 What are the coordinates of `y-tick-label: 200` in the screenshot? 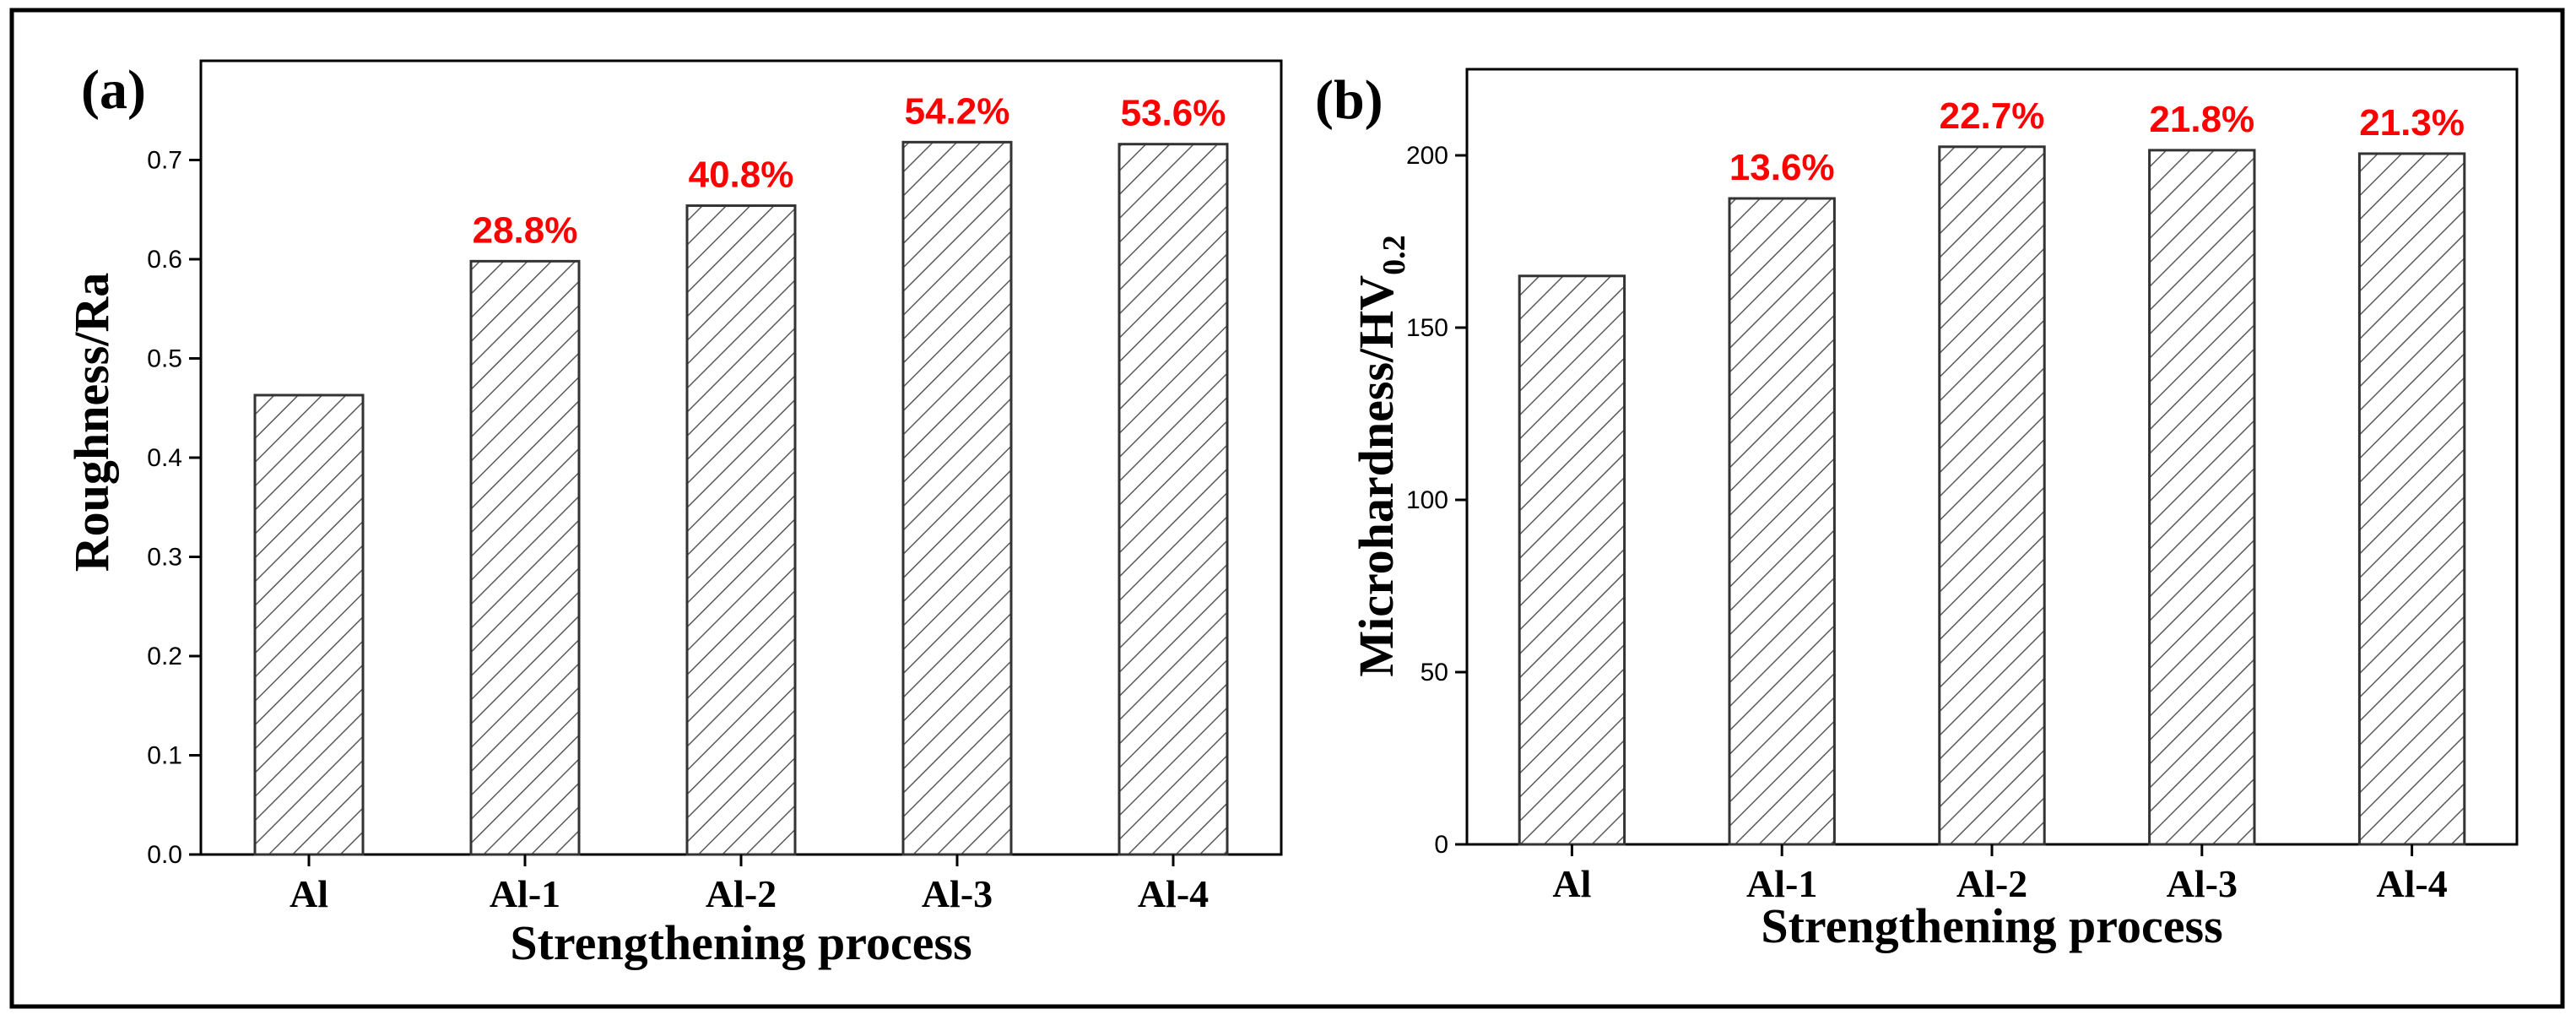 It's located at (1427, 156).